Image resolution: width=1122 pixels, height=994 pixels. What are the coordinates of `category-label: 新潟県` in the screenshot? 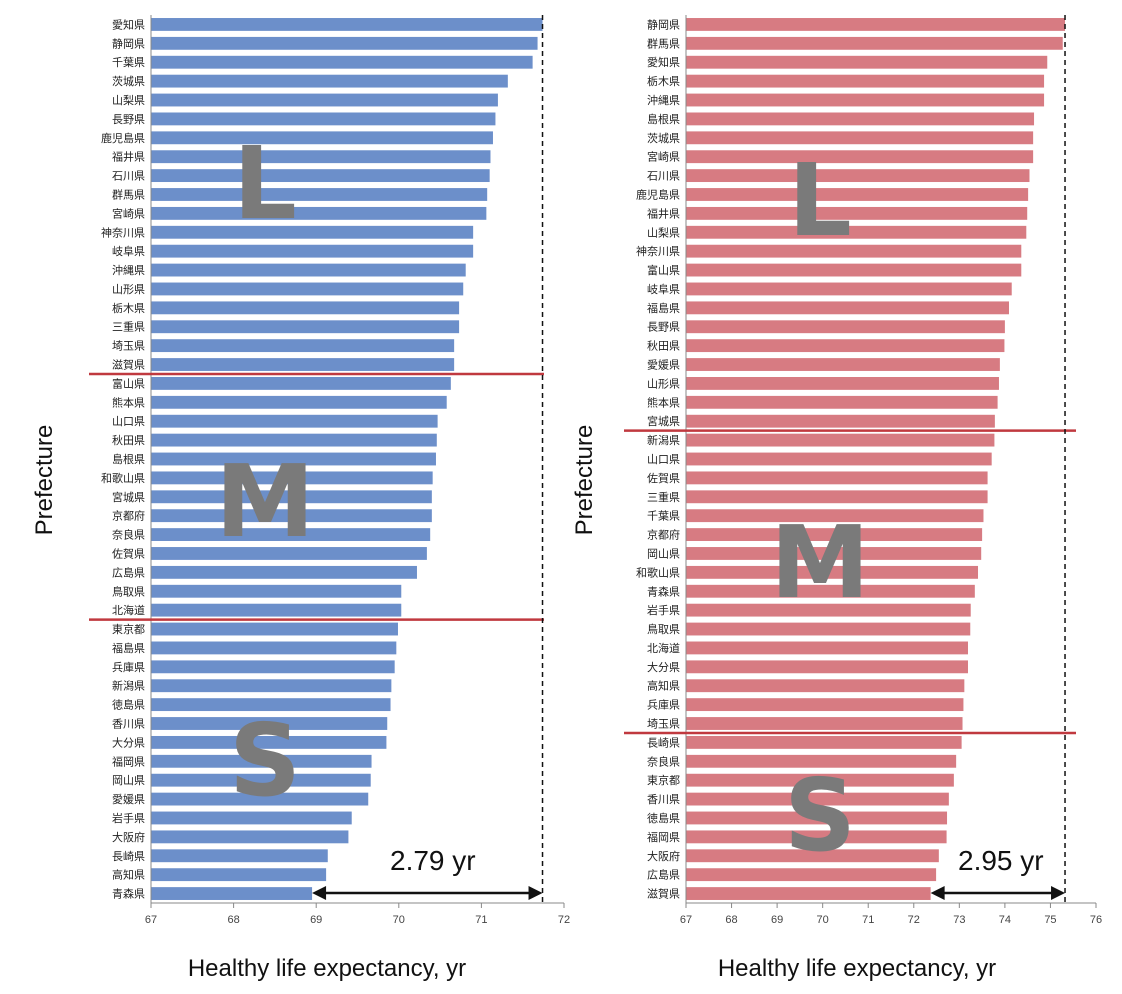 It's located at (663, 440).